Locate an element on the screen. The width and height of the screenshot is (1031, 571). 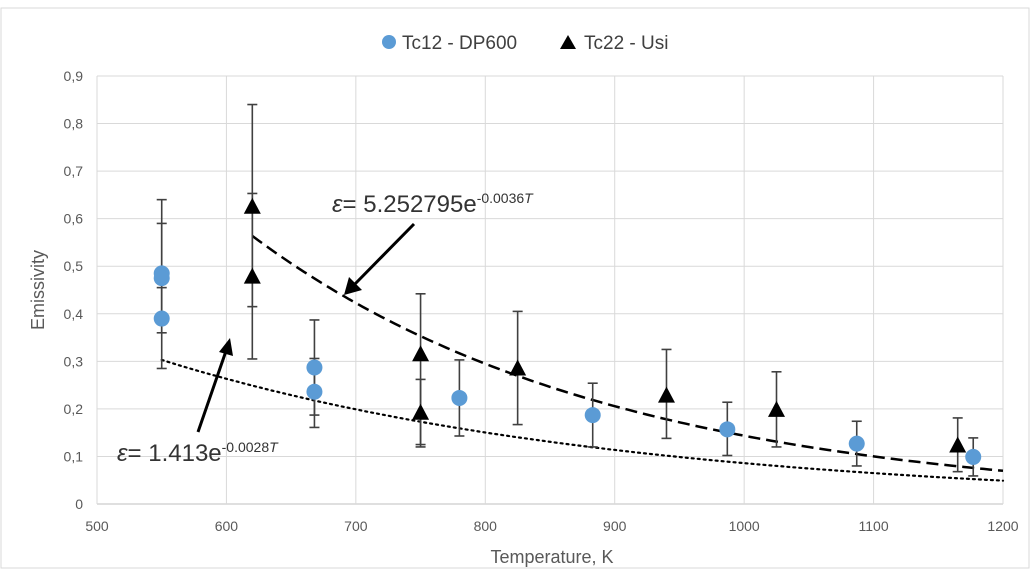
legend-marker-circle is located at coordinates (389, 42).